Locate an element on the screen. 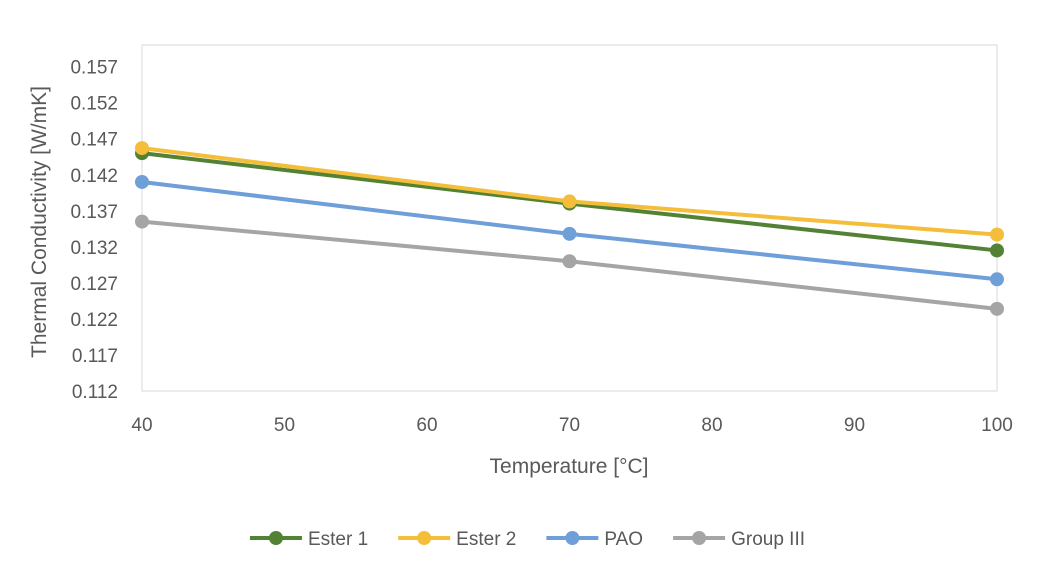 This screenshot has height=575, width=1055. y-tick-label: 0.122 is located at coordinates (94, 320).